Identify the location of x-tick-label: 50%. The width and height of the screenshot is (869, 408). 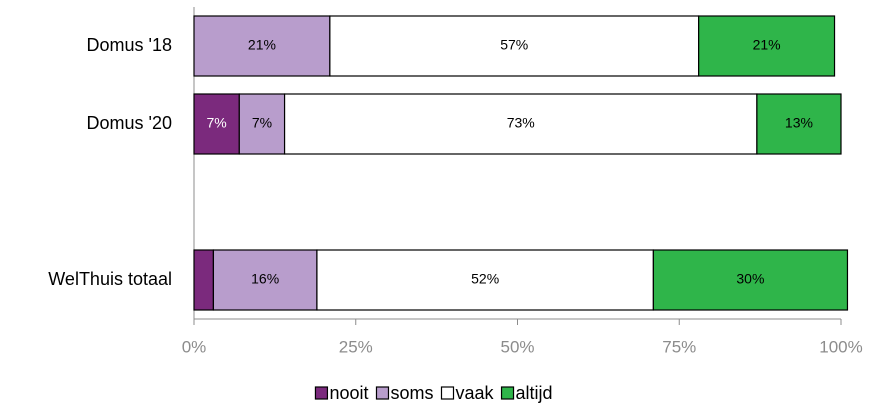
(517, 346).